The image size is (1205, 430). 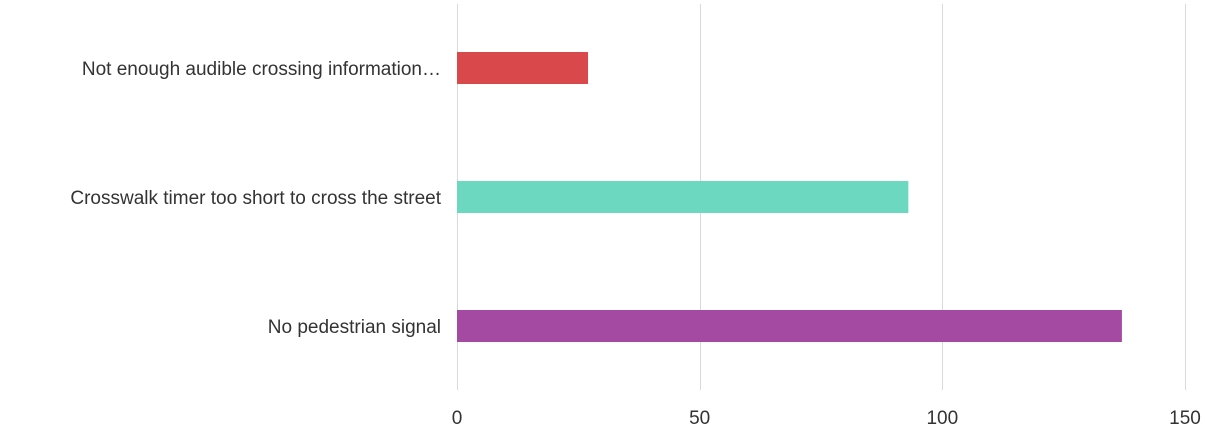 What do you see at coordinates (826, 418) in the screenshot?
I see `x-tick-labels: 0 50 100 150` at bounding box center [826, 418].